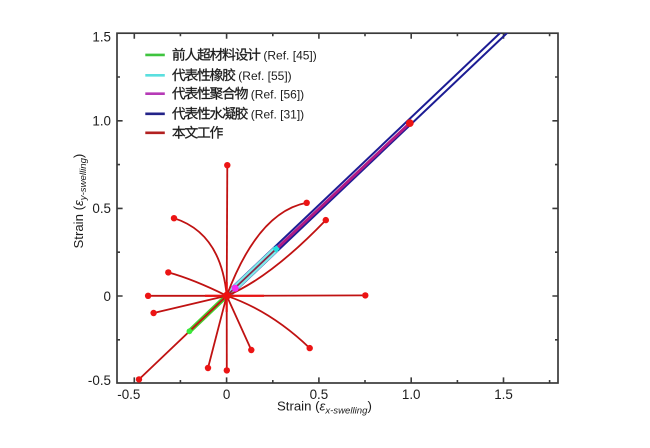  Describe the element at coordinates (277, 94) in the screenshot. I see `svg-text: (Ref. [56])` at that location.